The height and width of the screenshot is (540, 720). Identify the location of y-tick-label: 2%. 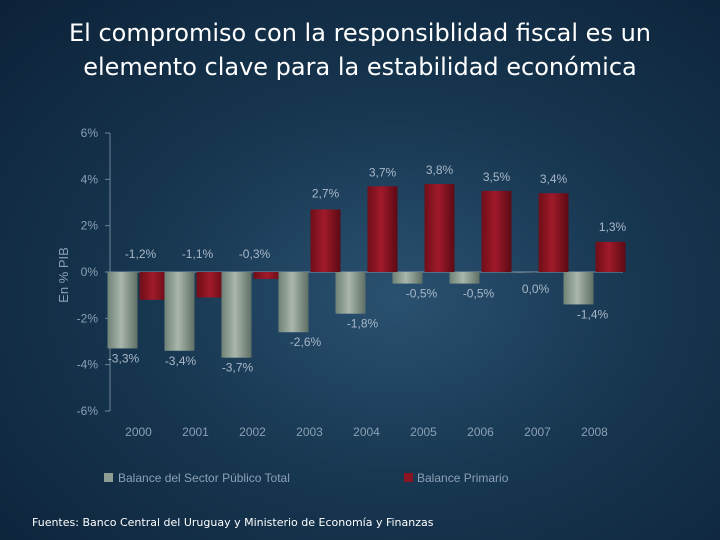
(90, 226).